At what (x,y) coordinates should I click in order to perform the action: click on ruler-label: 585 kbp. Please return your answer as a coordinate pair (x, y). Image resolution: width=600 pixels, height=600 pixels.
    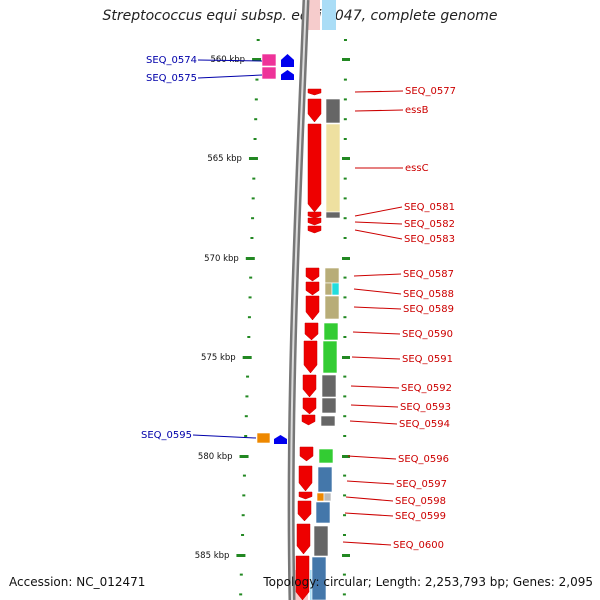
    Looking at the image, I should click on (212, 556).